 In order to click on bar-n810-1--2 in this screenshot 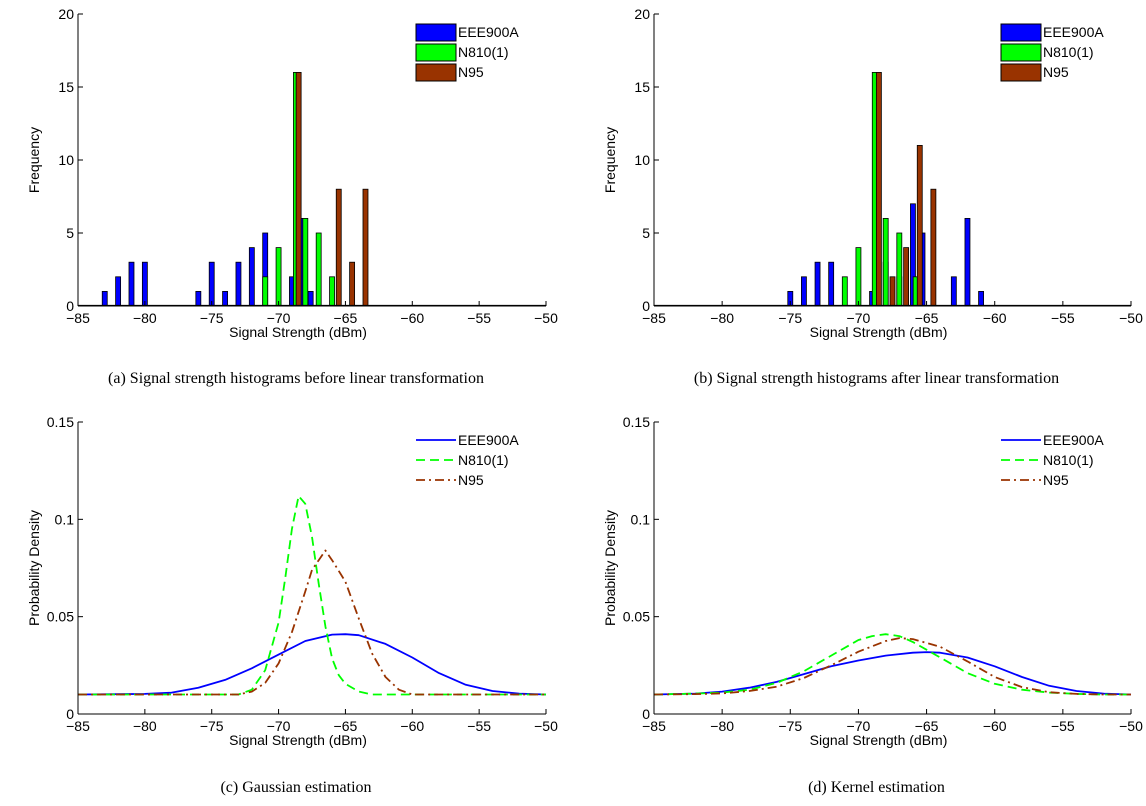, I will do `click(858, 277)`.